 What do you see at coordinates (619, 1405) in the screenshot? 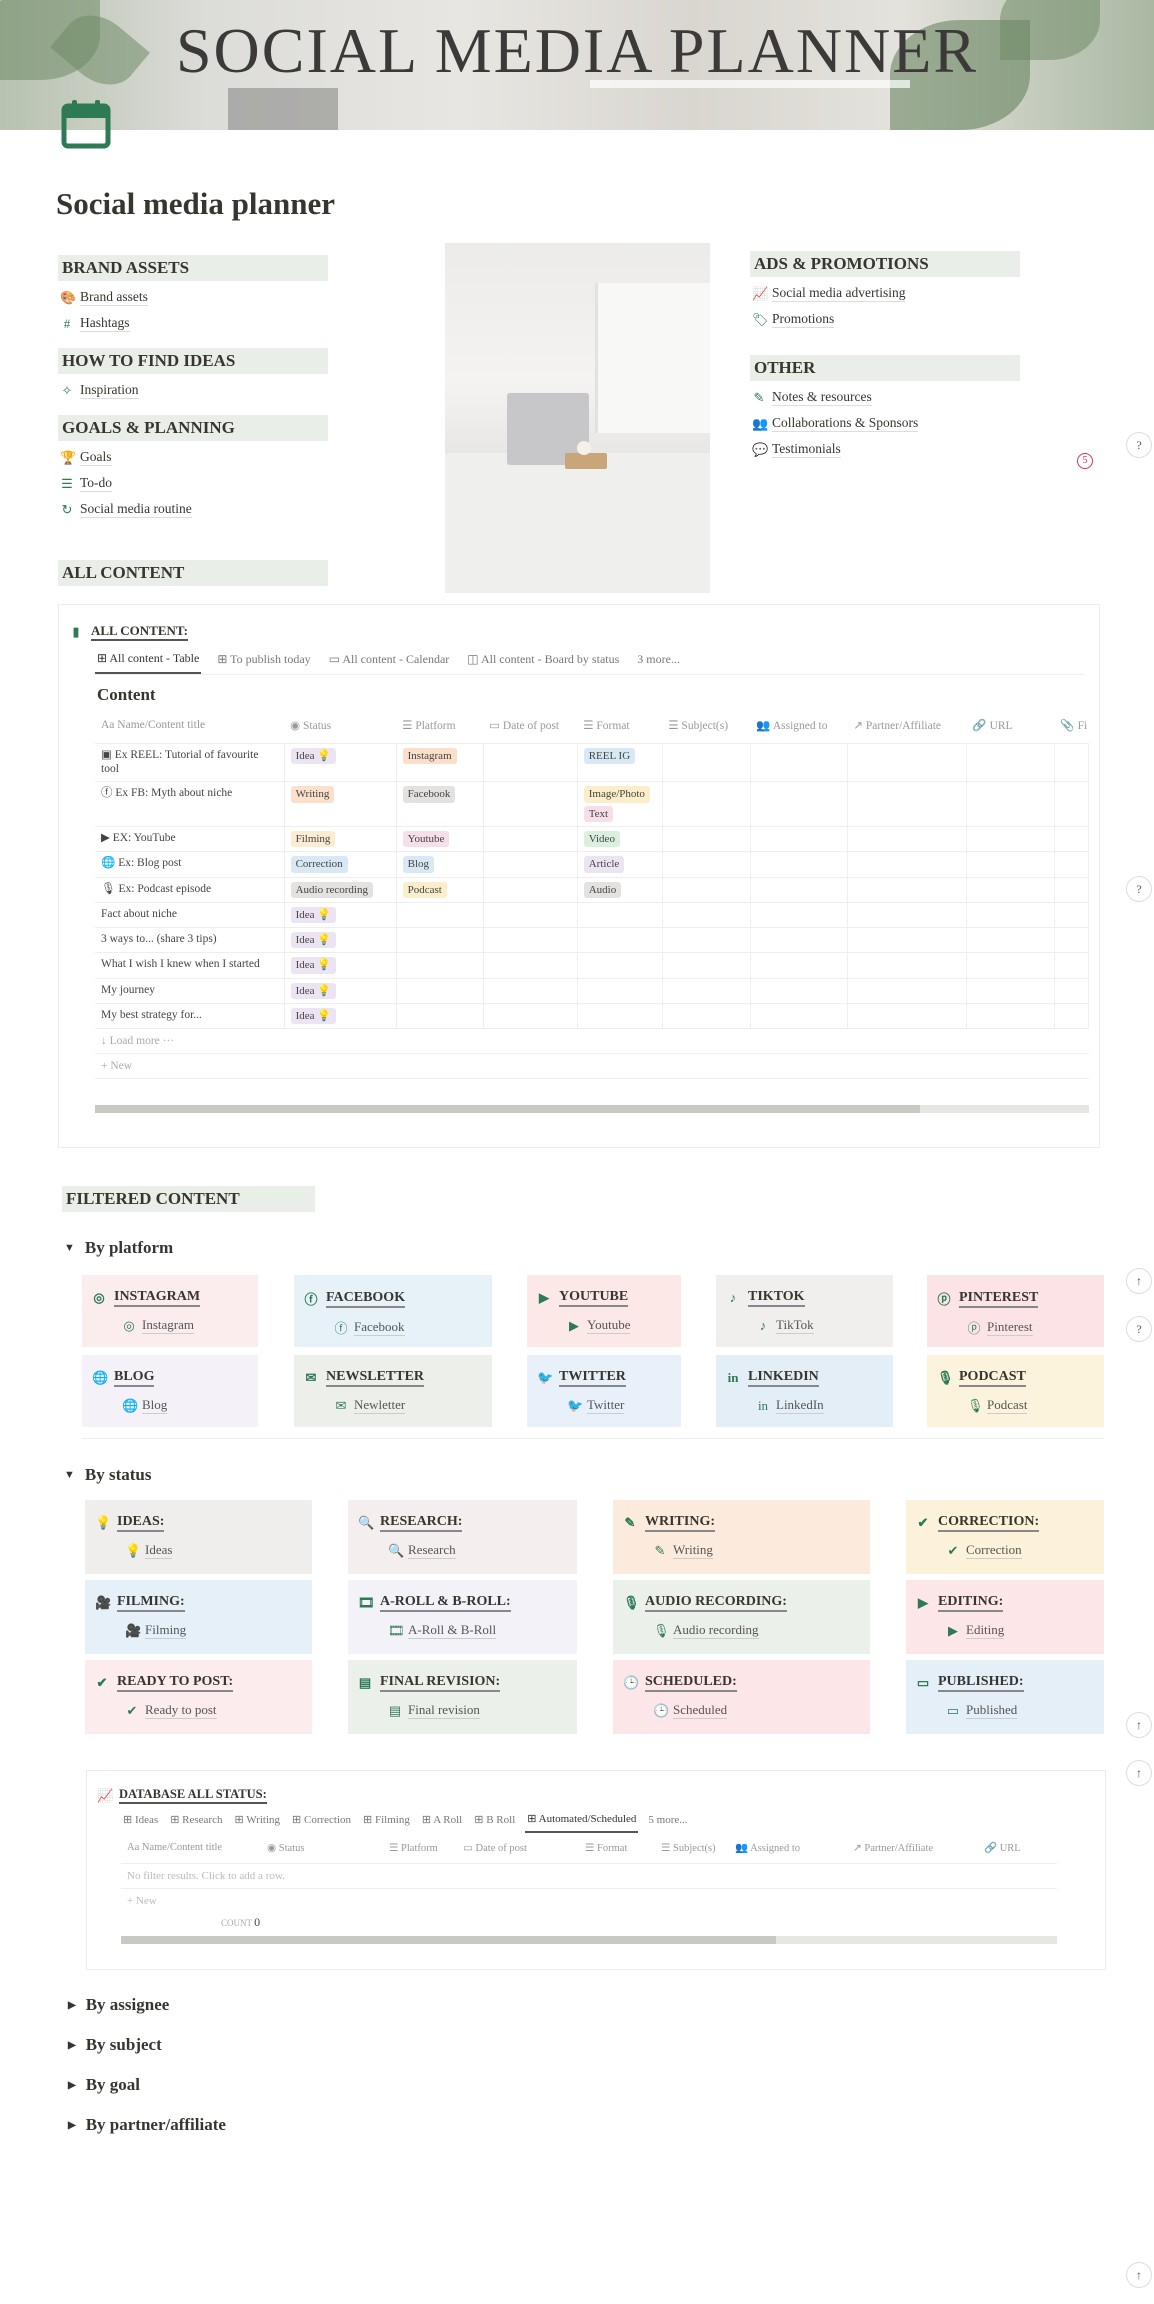
I see `card-link: 🐦 Twitter` at bounding box center [619, 1405].